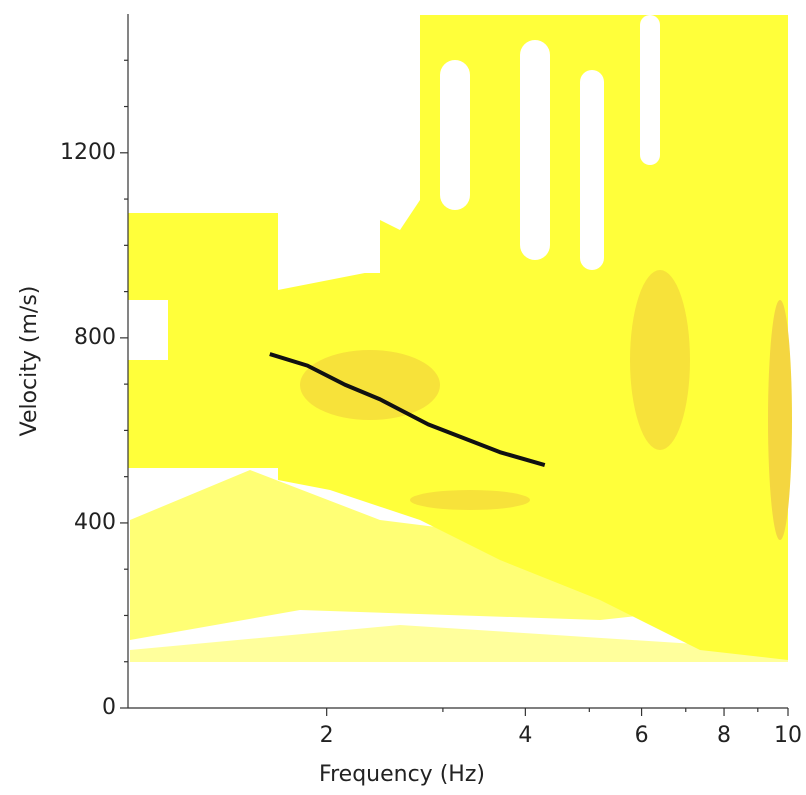 The height and width of the screenshot is (795, 806). I want to click on x-axis-label: Frequency (Hz), so click(402, 774).